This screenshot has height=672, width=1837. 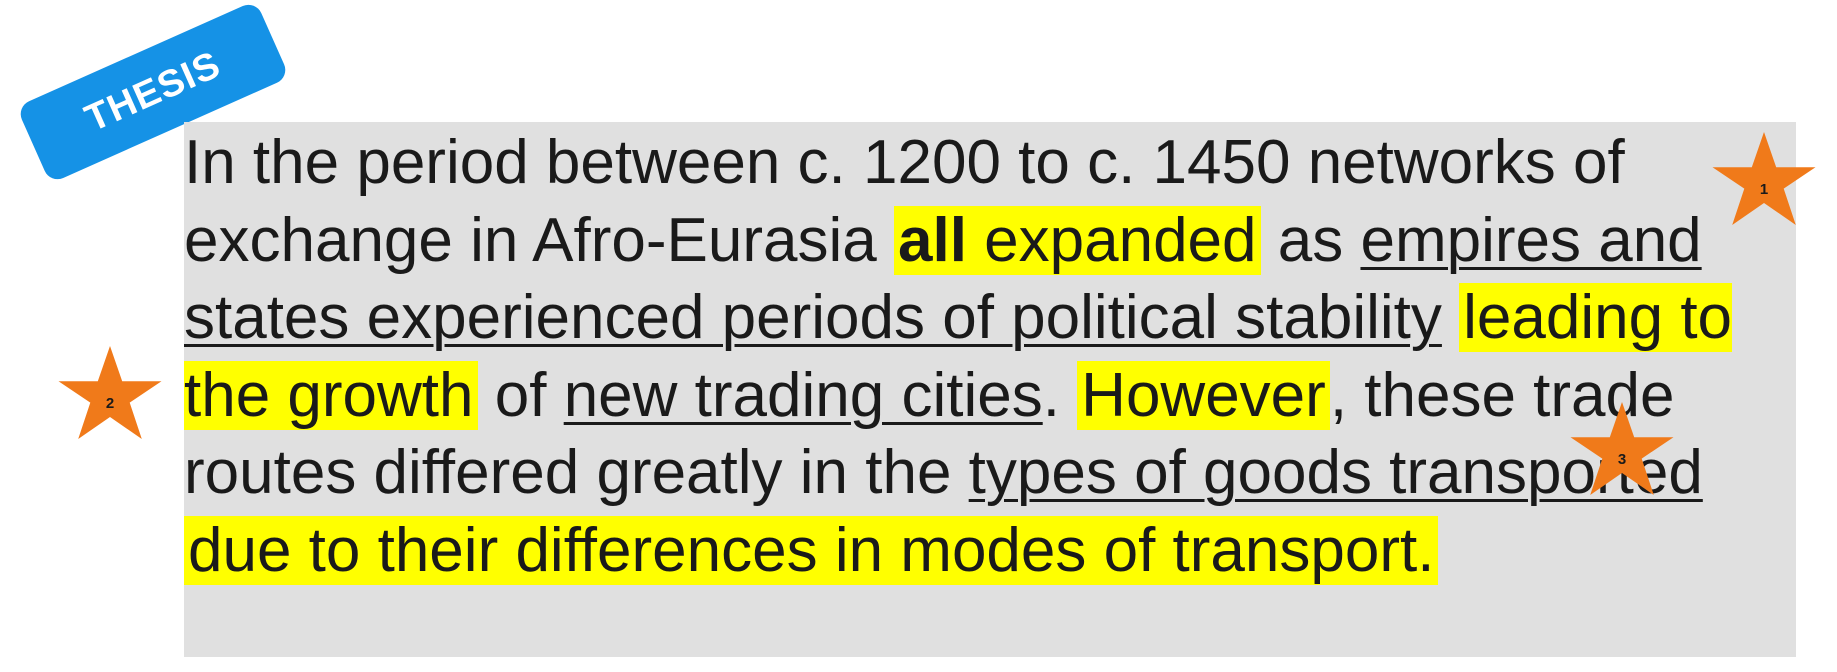 I want to click on star-icon: 2, so click(x=110, y=392).